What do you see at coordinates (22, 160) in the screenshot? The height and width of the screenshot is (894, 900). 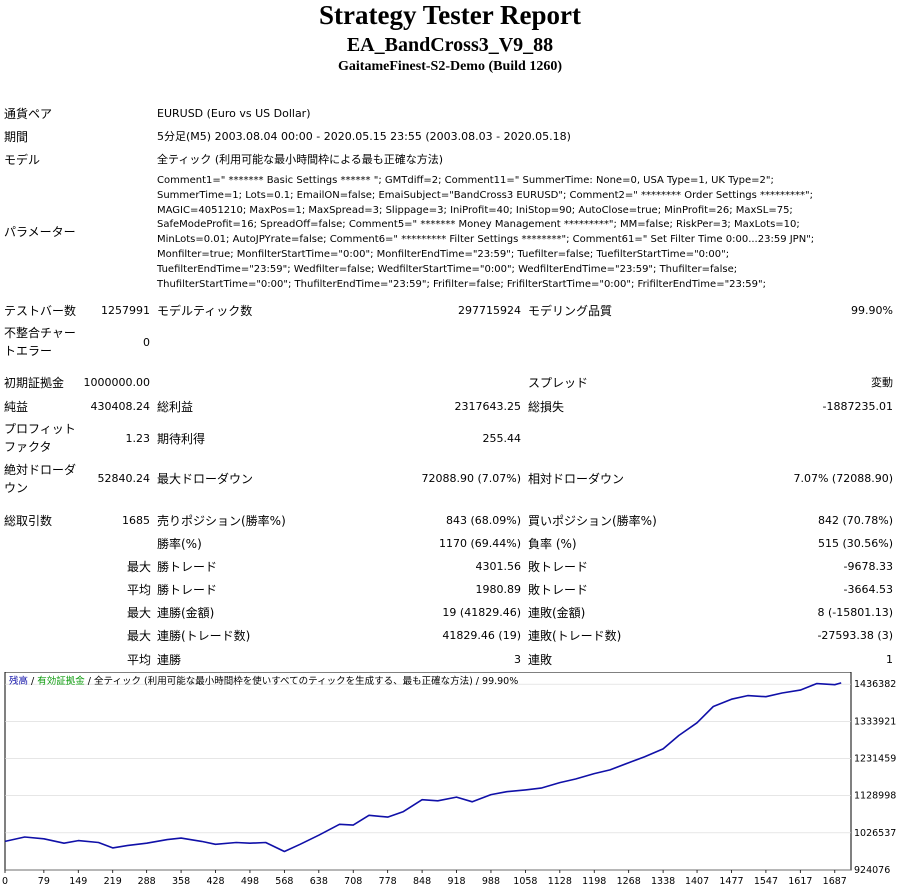 I see `model-label: モデル` at bounding box center [22, 160].